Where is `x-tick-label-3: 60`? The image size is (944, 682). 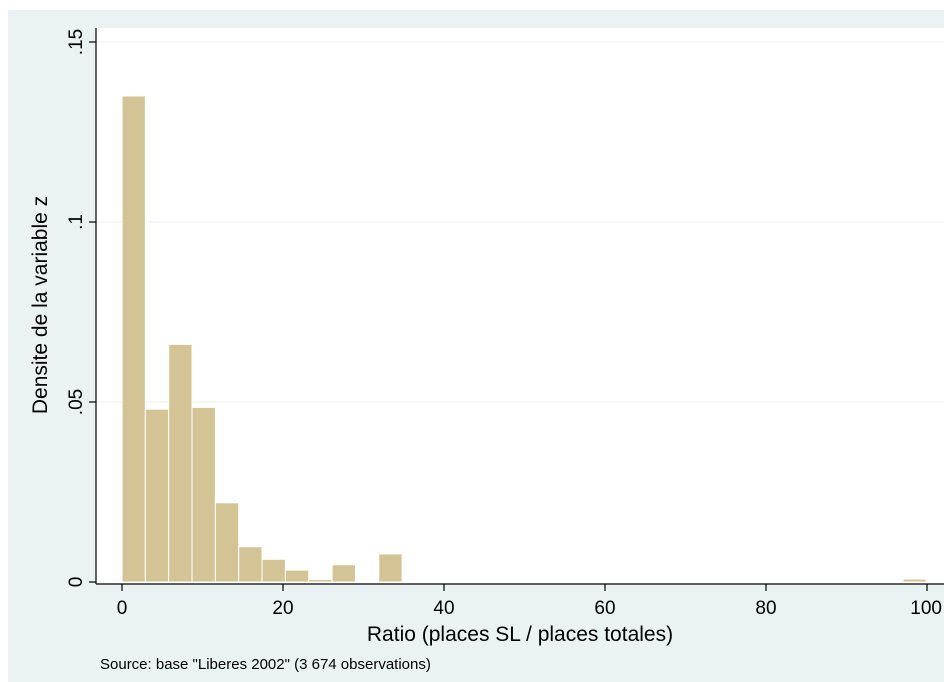
x-tick-label-3: 60 is located at coordinates (604, 608).